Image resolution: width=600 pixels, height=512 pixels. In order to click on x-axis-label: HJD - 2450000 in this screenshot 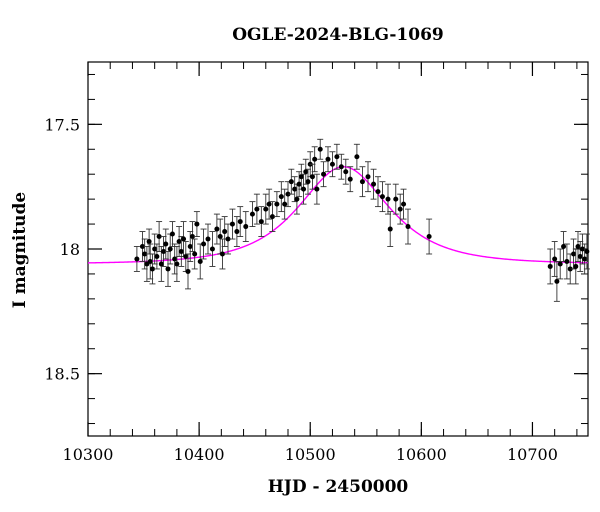, I will do `click(338, 487)`.